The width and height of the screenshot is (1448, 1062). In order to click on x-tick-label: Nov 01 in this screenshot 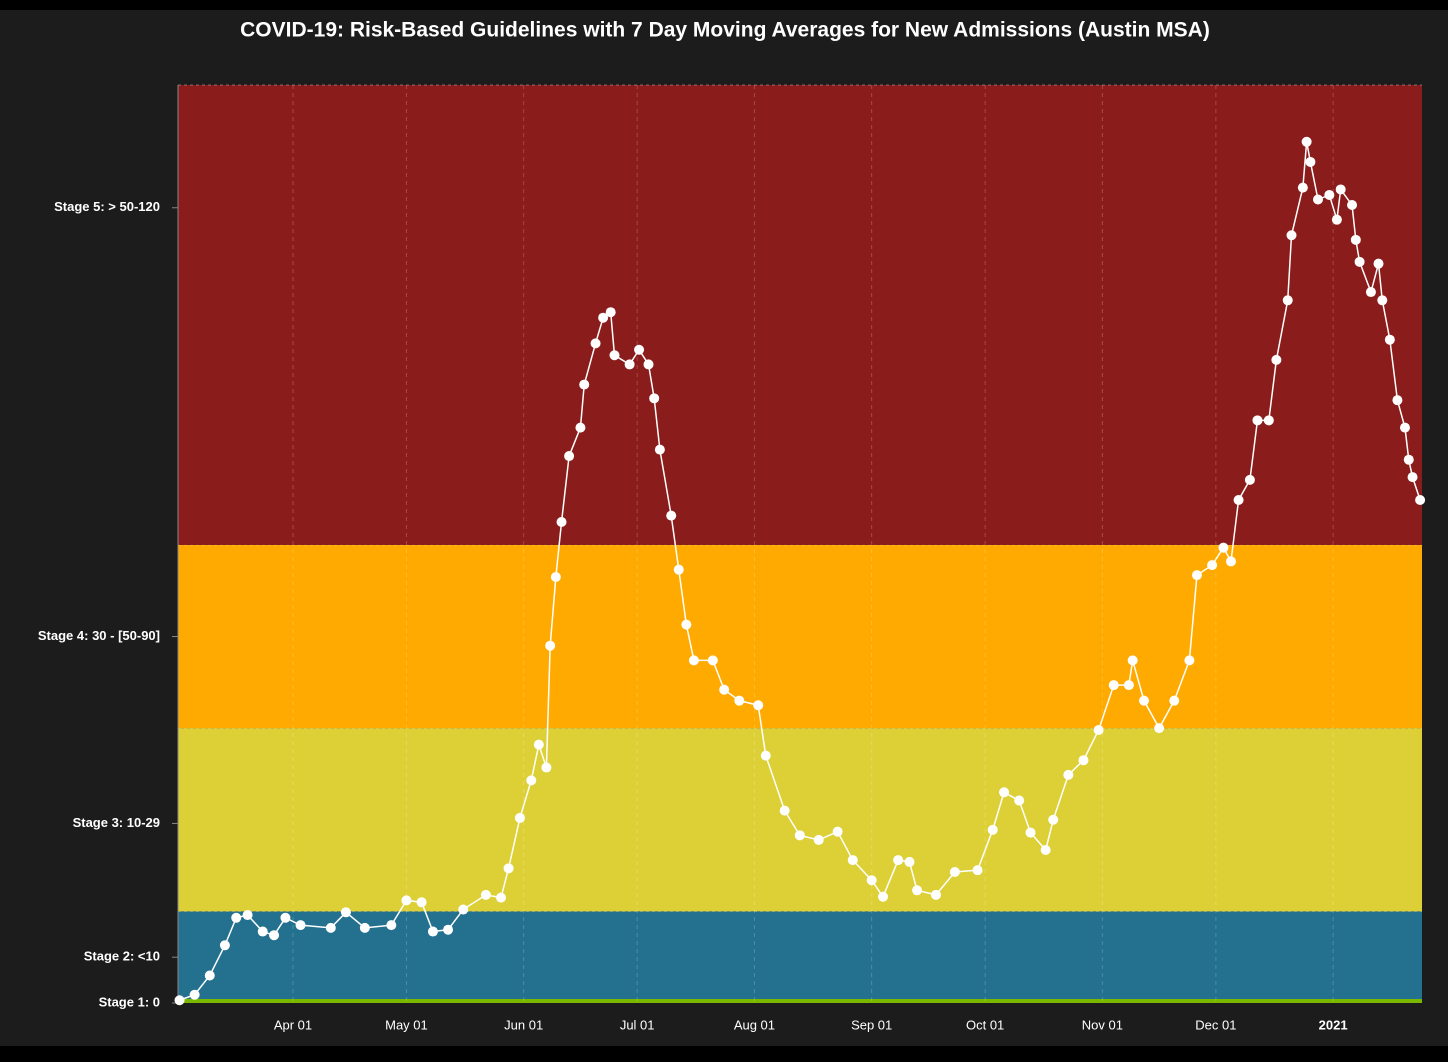, I will do `click(1102, 1024)`.